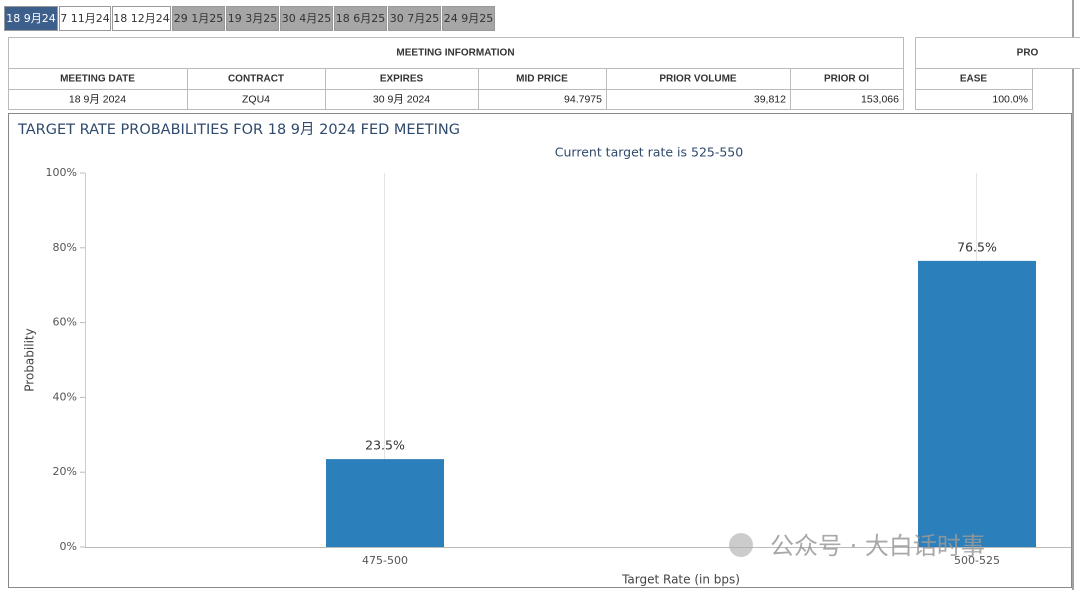 This screenshot has height=590, width=1080. What do you see at coordinates (30, 359) in the screenshot?
I see `y-axis-label: Probability` at bounding box center [30, 359].